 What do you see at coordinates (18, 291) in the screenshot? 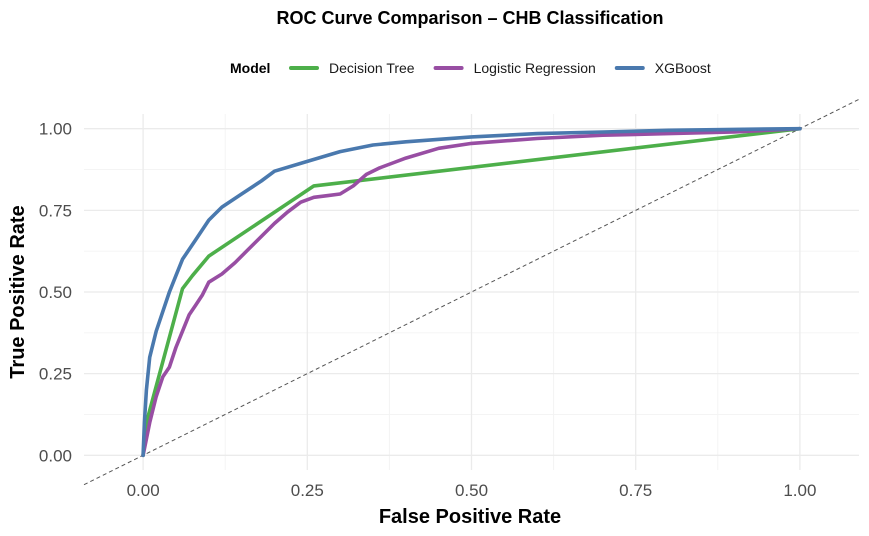
I see `y-axis-title: True Positive Rate` at bounding box center [18, 291].